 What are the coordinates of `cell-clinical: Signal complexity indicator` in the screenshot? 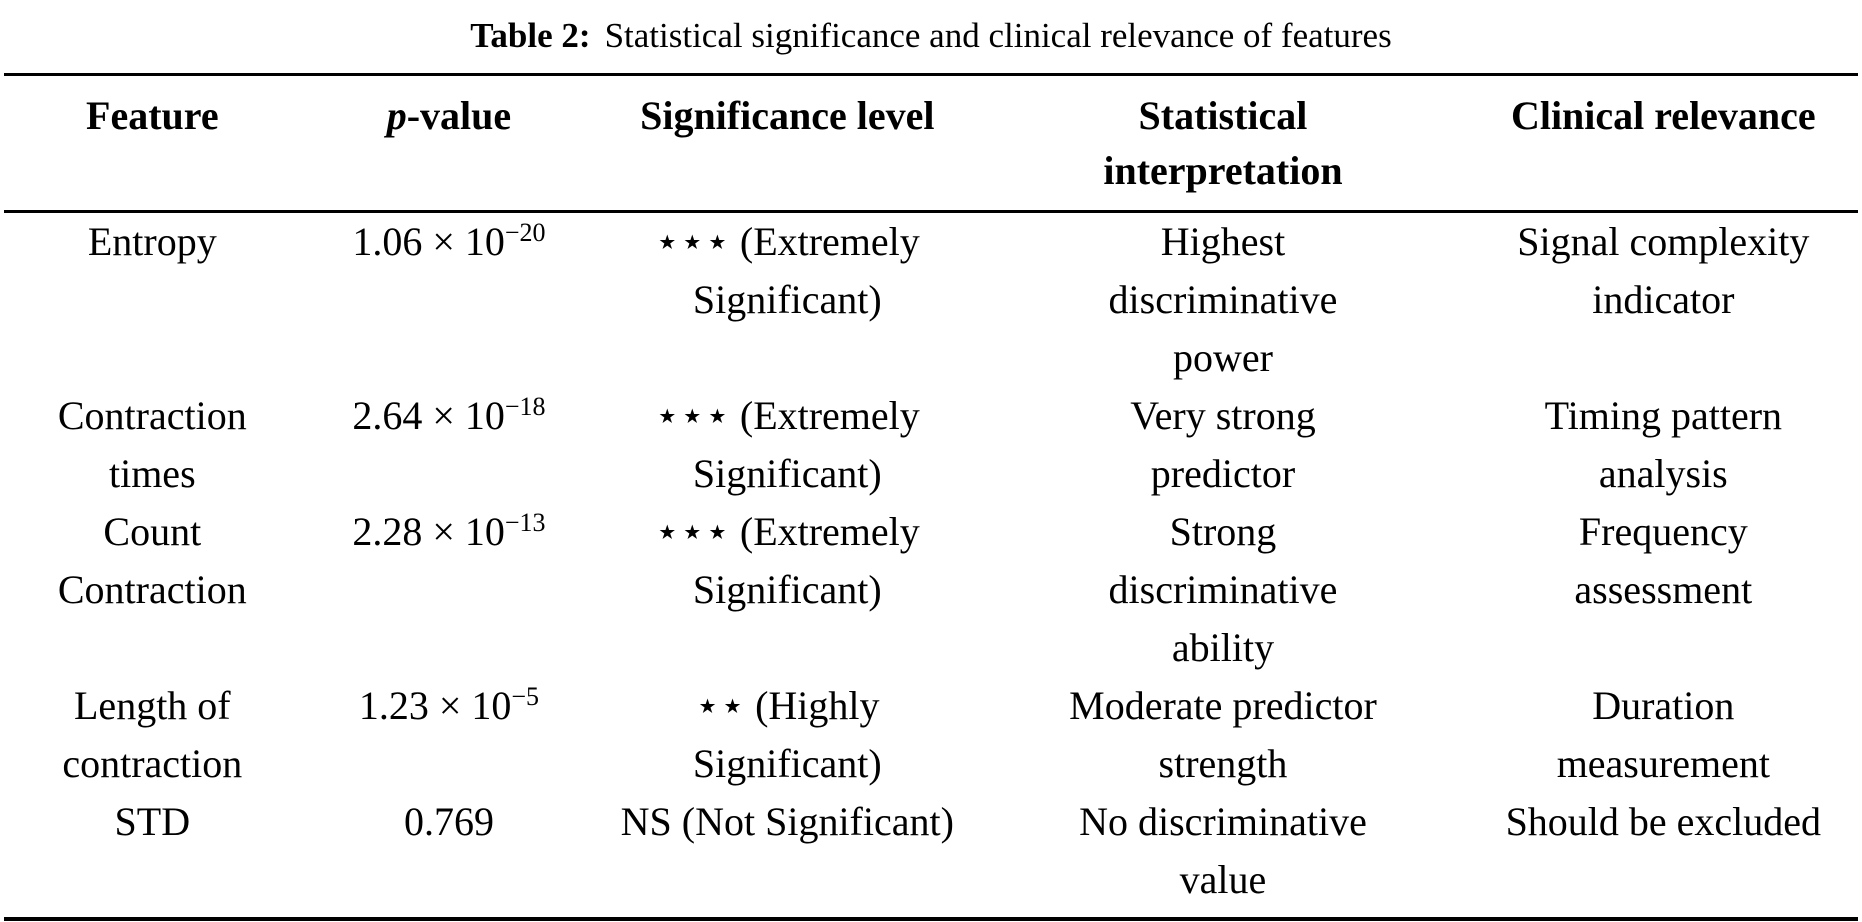 It's located at (1663, 270).